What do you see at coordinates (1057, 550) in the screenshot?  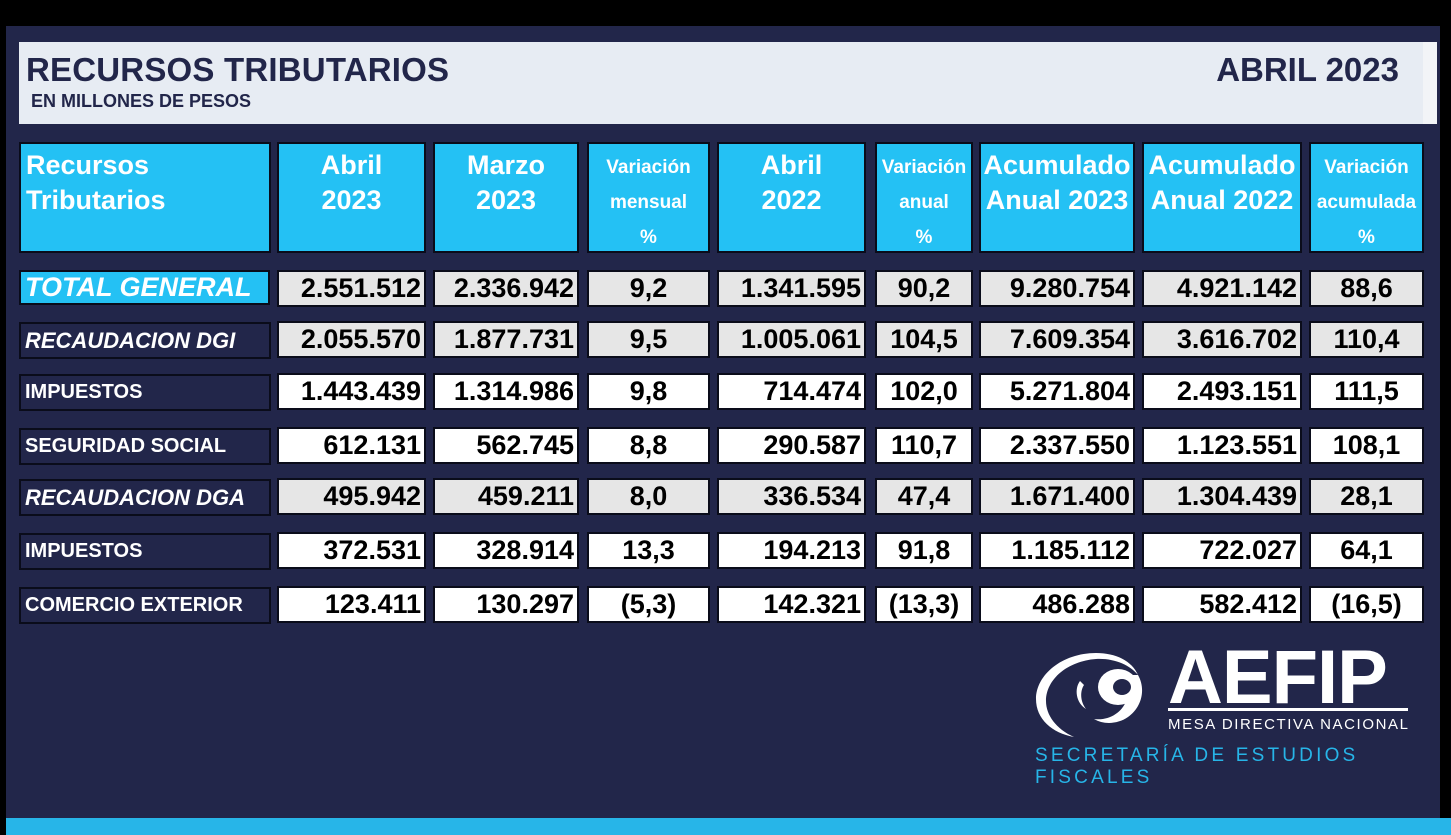 I see `table-cell: 1.185.112` at bounding box center [1057, 550].